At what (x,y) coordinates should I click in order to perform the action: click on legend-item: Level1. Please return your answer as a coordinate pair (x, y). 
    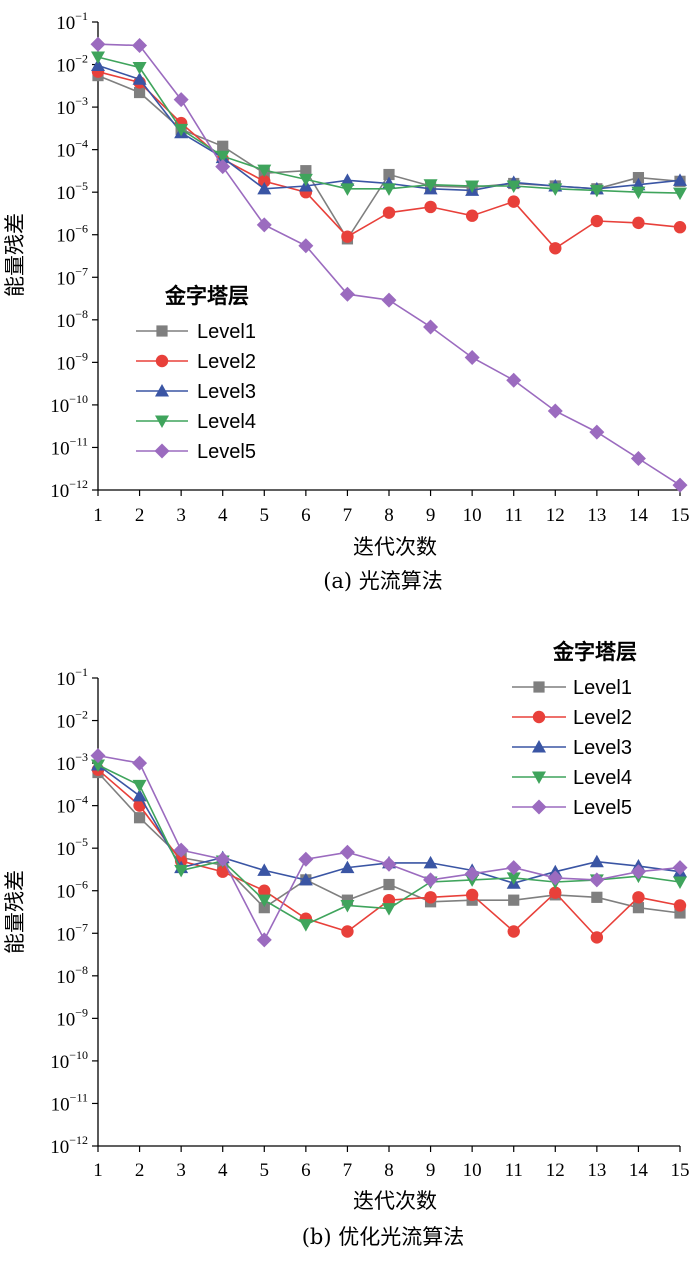
    Looking at the image, I should click on (572, 688).